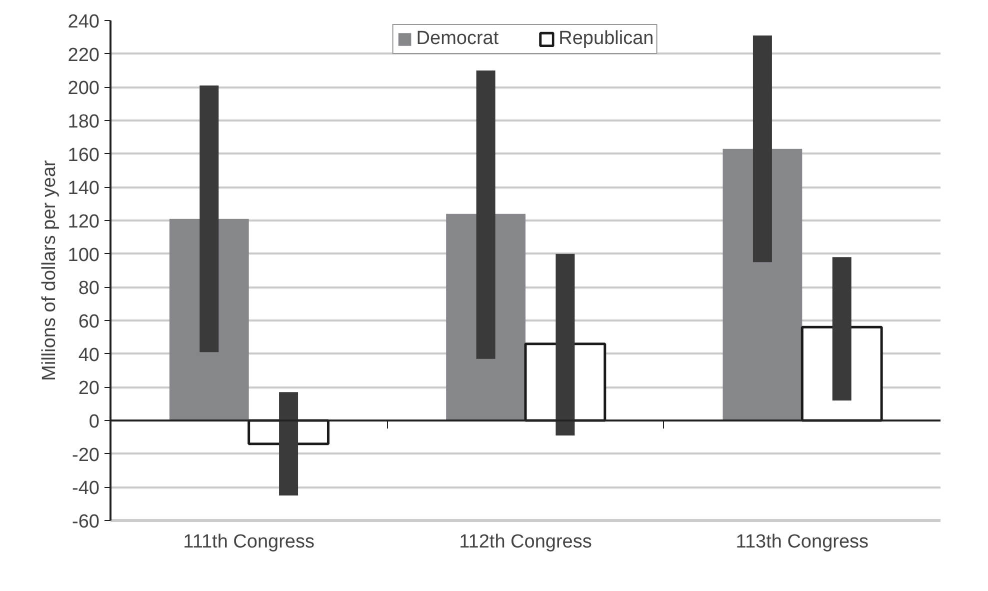  I want to click on y-tick-label: 220, so click(84, 55).